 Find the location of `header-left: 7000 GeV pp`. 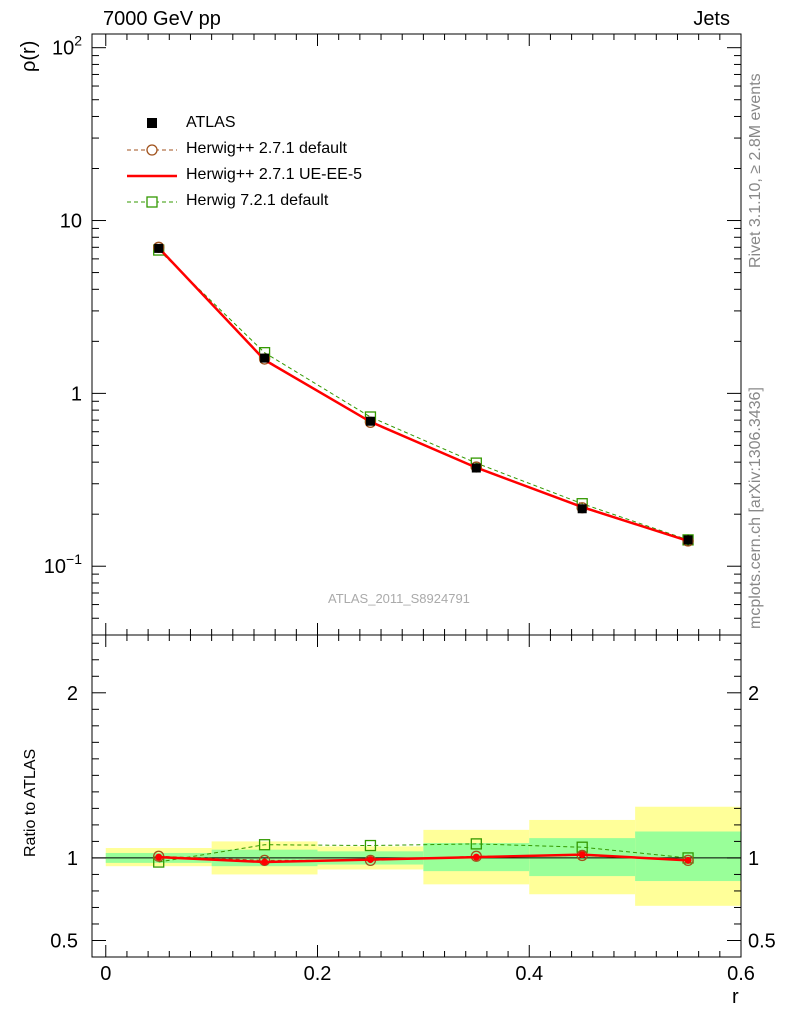

header-left: 7000 GeV pp is located at coordinates (162, 19).